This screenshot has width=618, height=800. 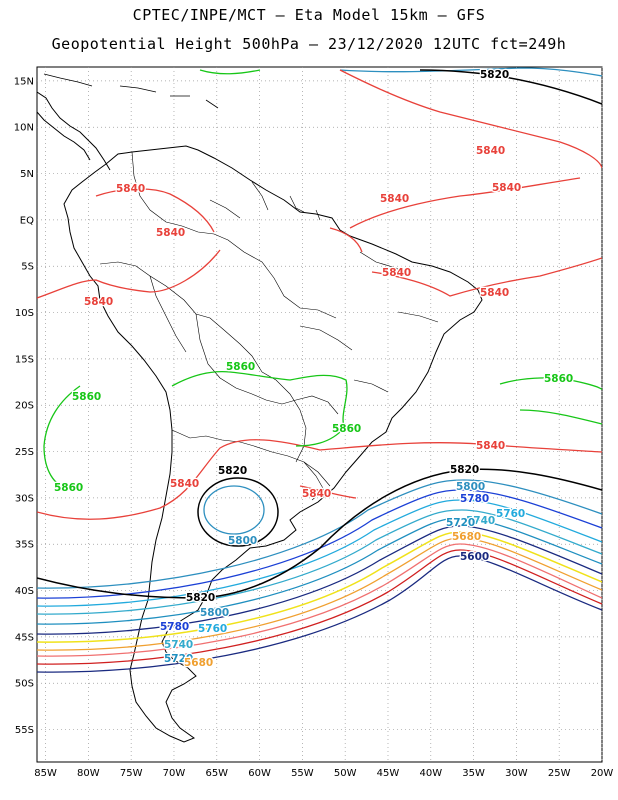 What do you see at coordinates (88, 773) in the screenshot?
I see `lon-tick-label: 80W` at bounding box center [88, 773].